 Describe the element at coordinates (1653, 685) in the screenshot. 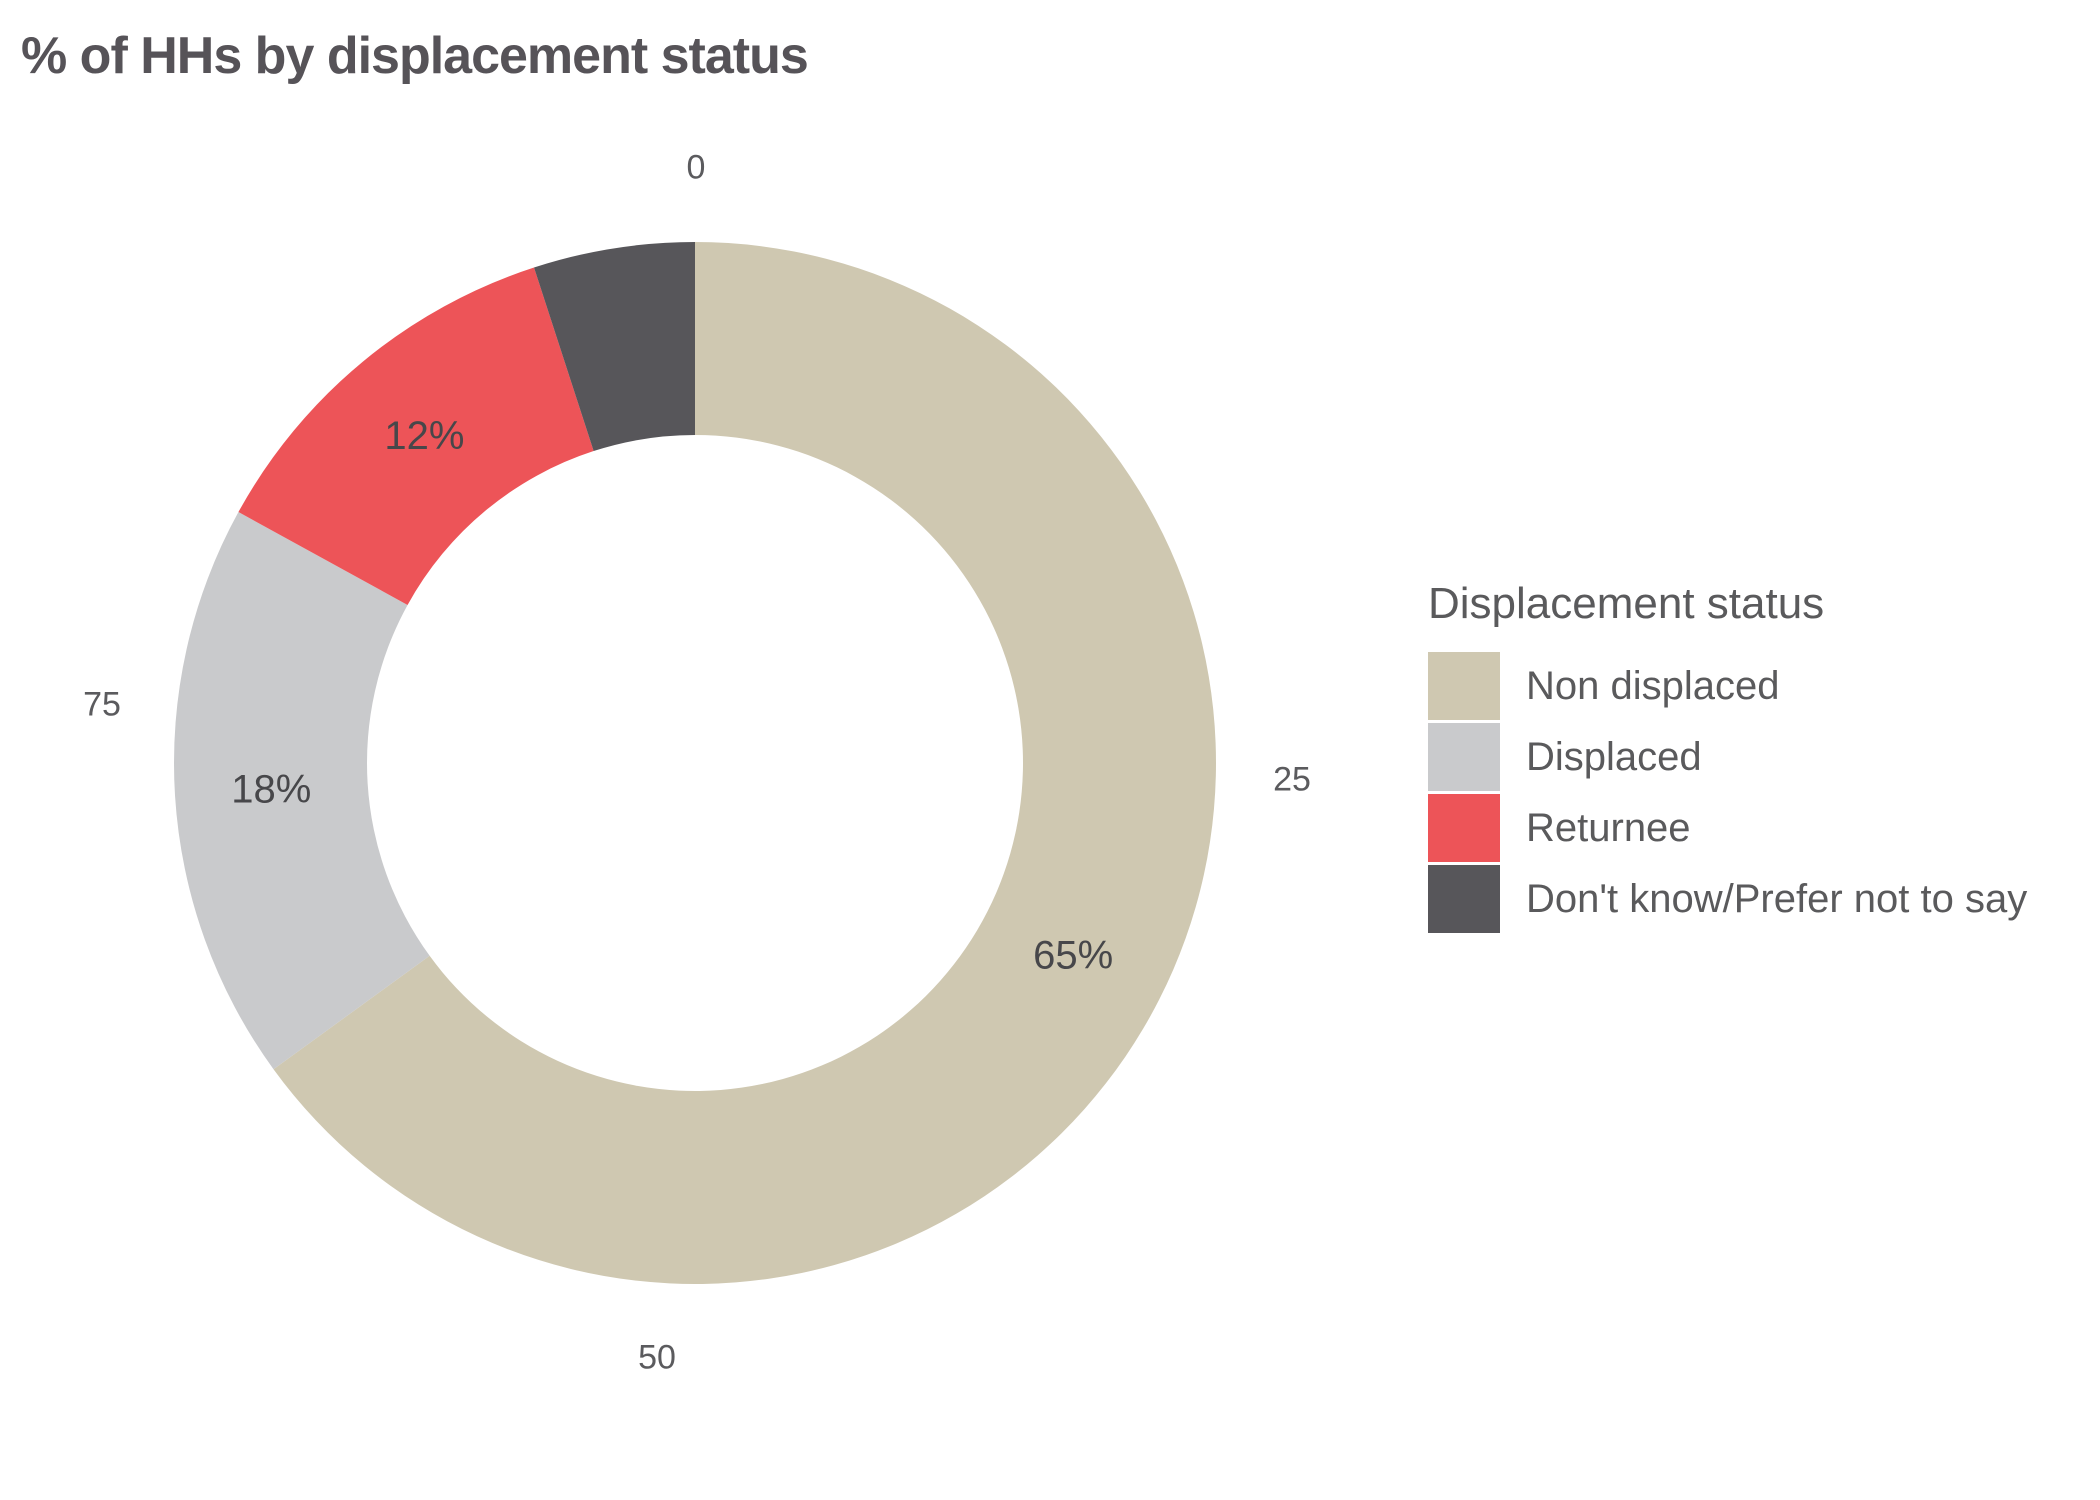

I see `legend-item-label: Non displaced` at that location.